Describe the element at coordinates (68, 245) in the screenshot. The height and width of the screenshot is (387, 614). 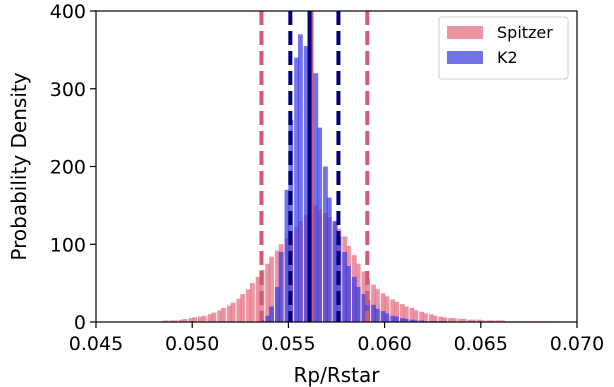
I see `y-tick-label: 100` at that location.